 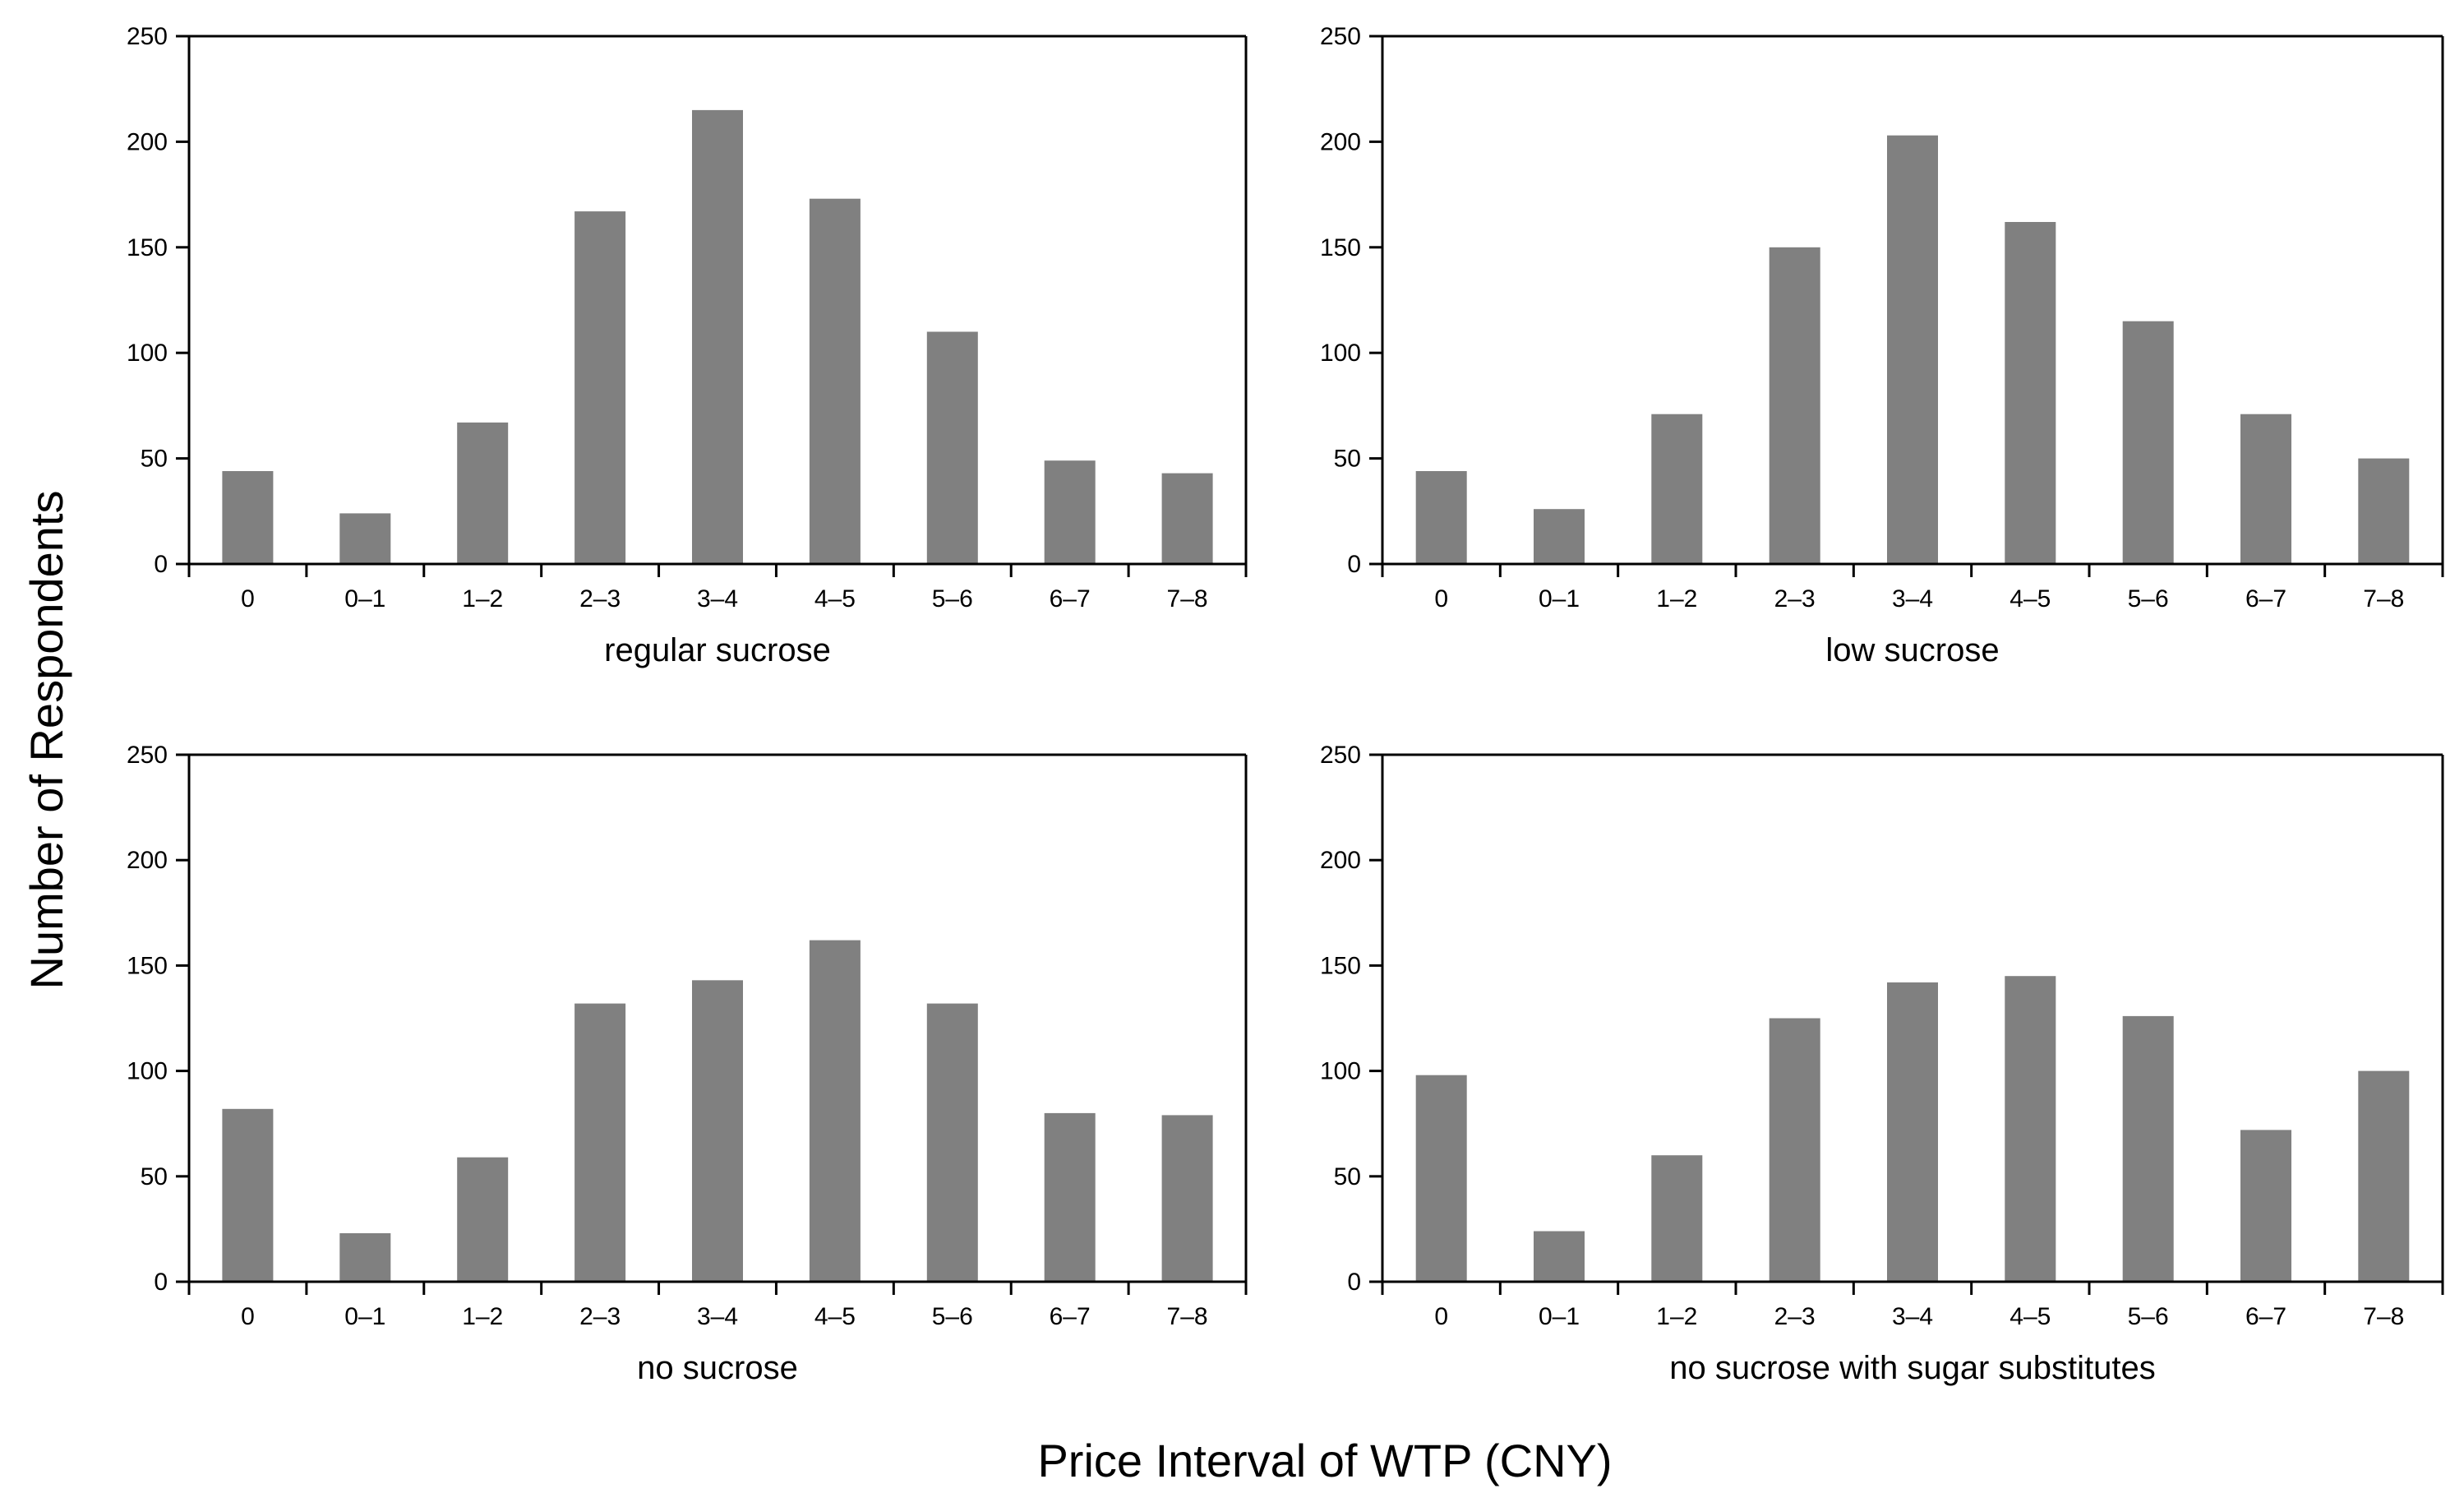 I want to click on x-axis-title: Price Interval of WTP (CNY), so click(x=1324, y=1460).